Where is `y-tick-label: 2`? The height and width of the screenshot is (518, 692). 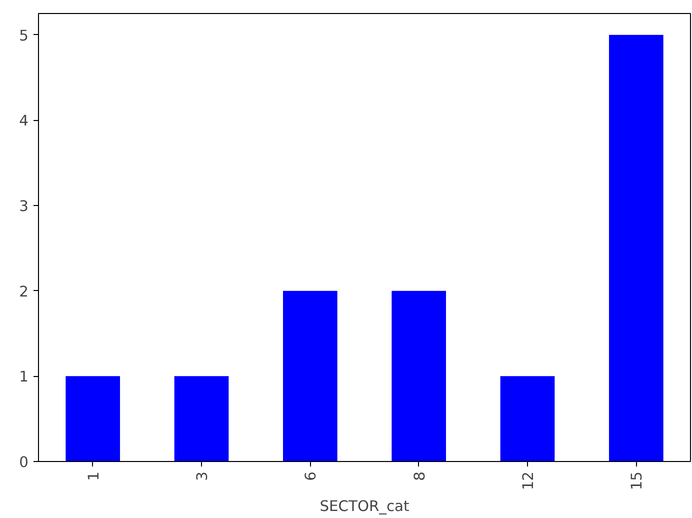 y-tick-label: 2 is located at coordinates (24, 291).